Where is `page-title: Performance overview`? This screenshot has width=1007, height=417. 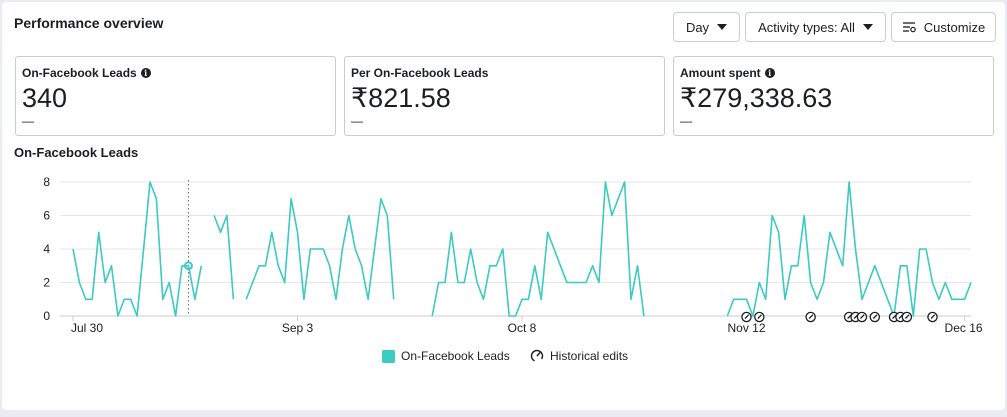
page-title: Performance overview is located at coordinates (89, 23).